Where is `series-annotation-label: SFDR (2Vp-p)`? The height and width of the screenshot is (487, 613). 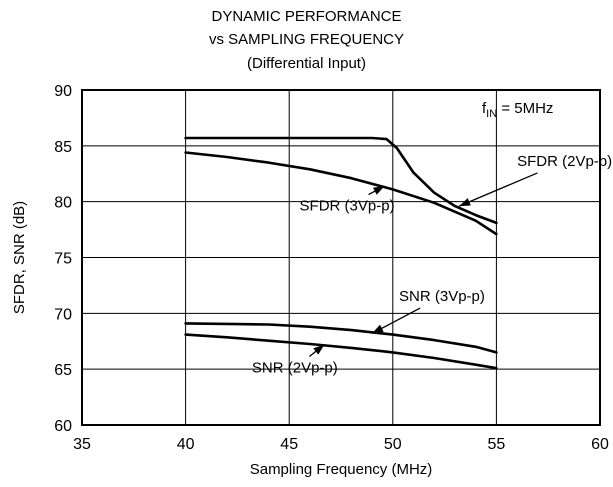 series-annotation-label: SFDR (2Vp-p) is located at coordinates (564, 161).